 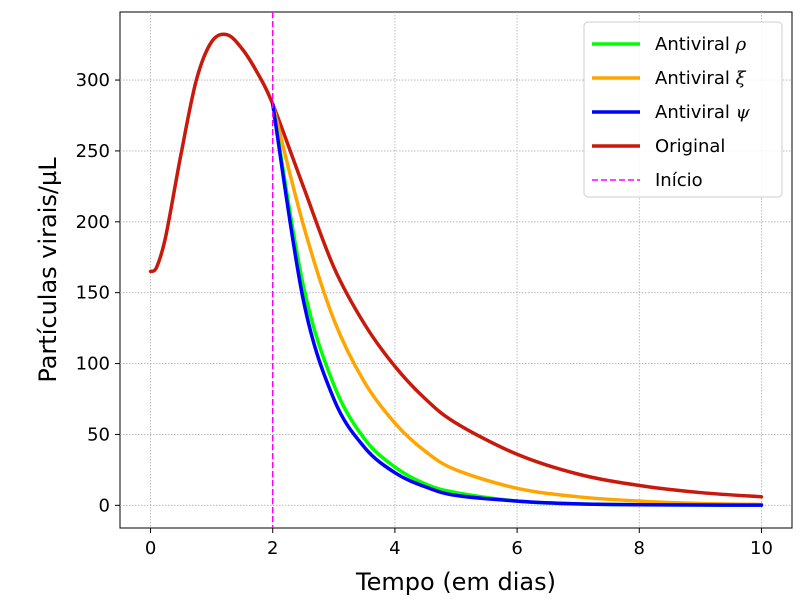 I want to click on legend-symbol-0: ρ, so click(x=741, y=44).